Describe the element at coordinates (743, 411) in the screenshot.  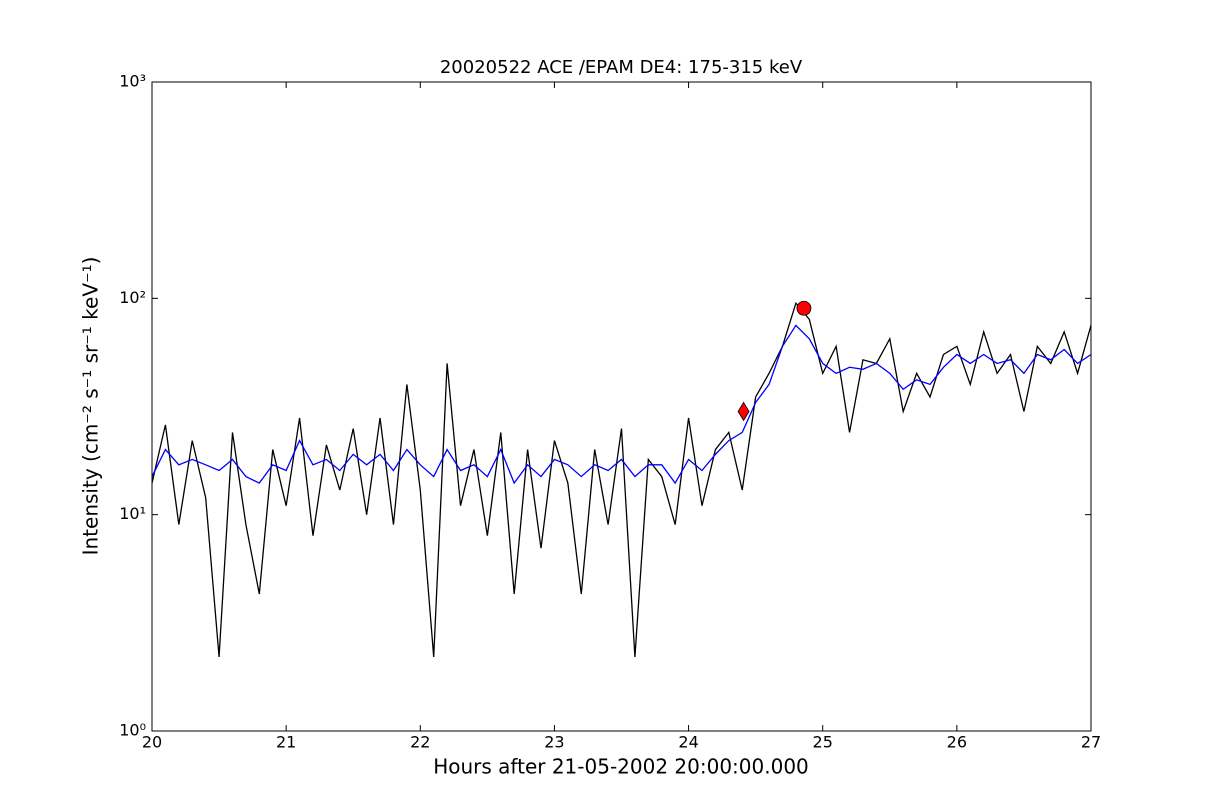
I see `marker-diamond` at that location.